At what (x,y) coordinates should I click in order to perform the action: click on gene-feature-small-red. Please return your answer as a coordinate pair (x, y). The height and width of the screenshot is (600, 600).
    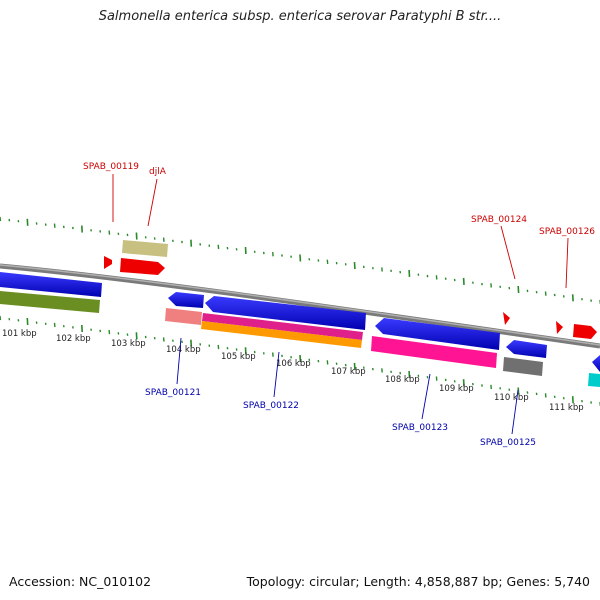
    Looking at the image, I should click on (559, 327).